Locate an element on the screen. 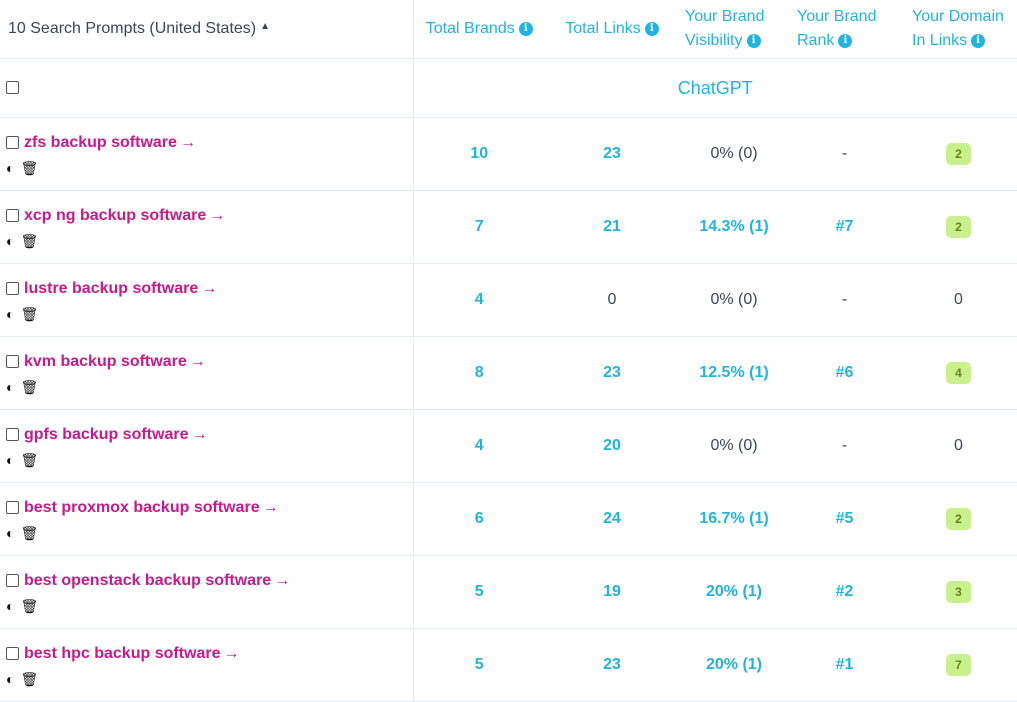  total-brands-value: 4 is located at coordinates (479, 446).